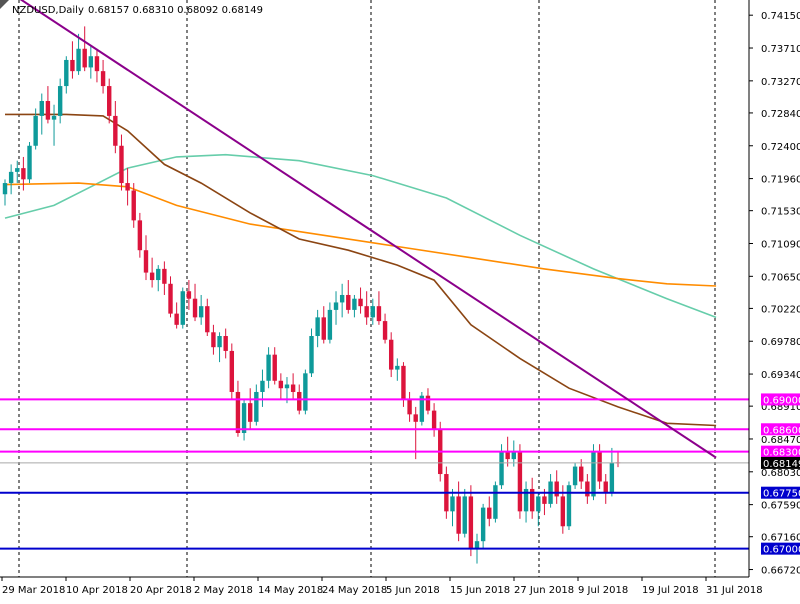 This screenshot has height=604, width=800. What do you see at coordinates (780, 212) in the screenshot?
I see `price-tick-label: 0.71530` at bounding box center [780, 212].